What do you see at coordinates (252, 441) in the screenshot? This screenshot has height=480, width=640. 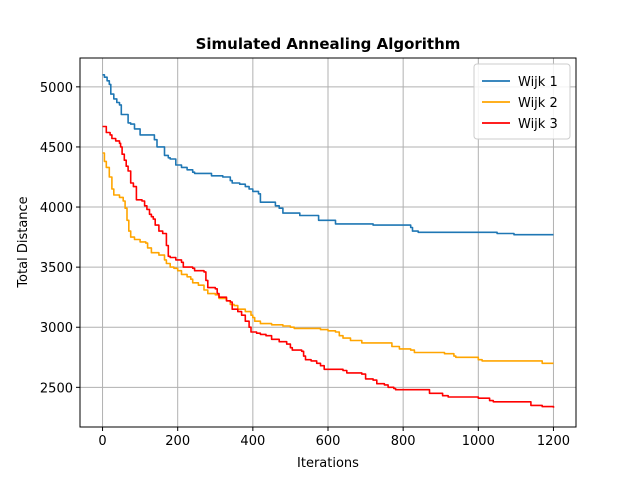 I see `x-tick-label: 400` at bounding box center [252, 441].